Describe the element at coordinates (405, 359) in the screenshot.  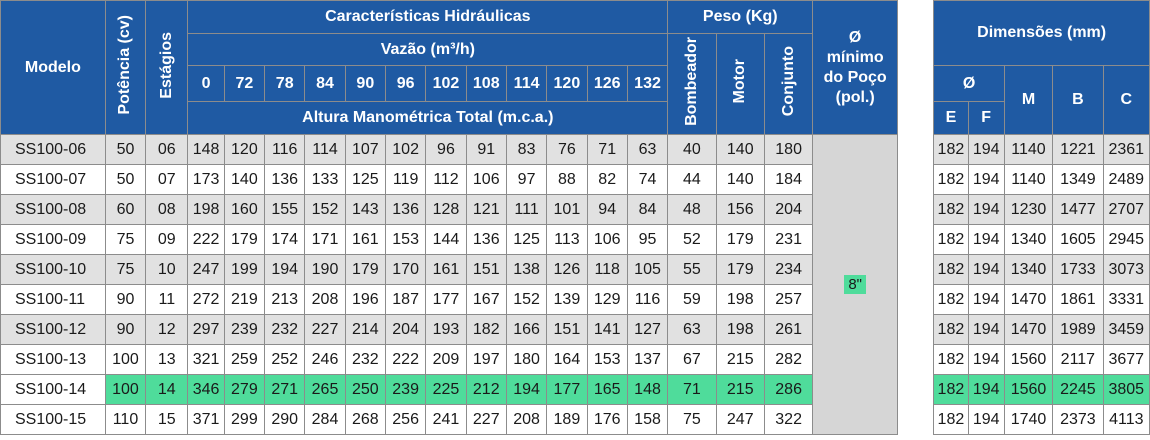
I see `cell-head: 222` at that location.